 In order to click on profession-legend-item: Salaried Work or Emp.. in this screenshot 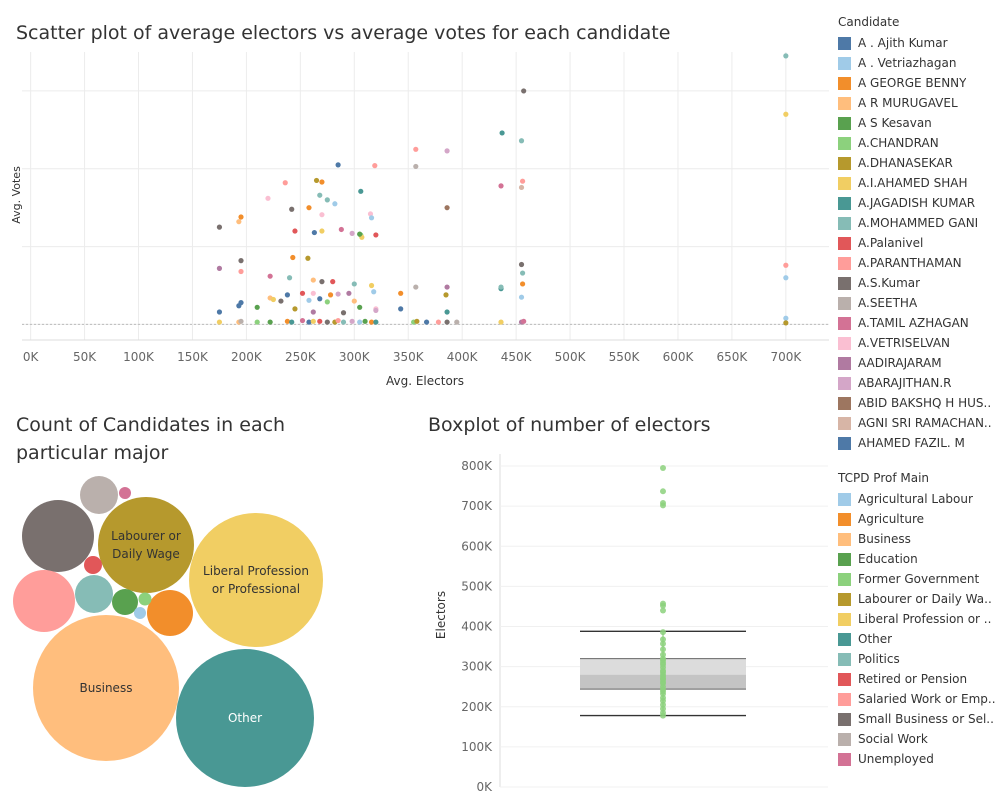, I will do `click(918, 699)`.